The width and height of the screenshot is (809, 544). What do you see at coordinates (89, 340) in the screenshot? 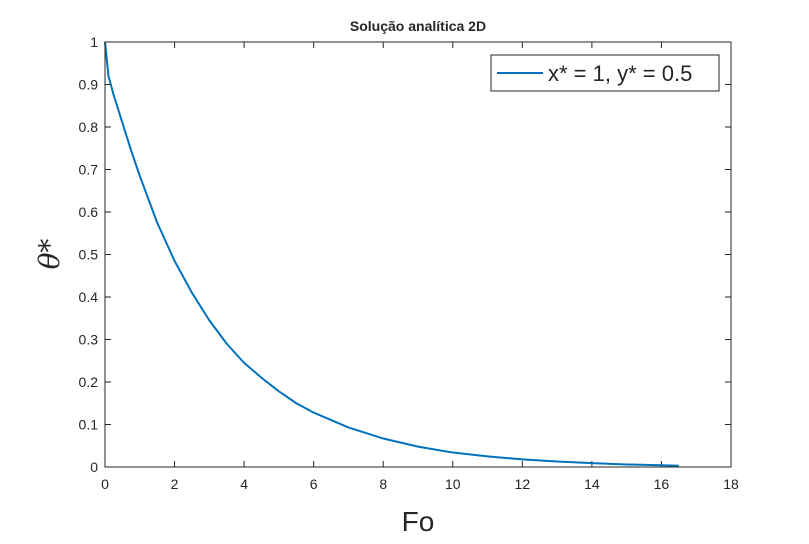
I see `y-tick-label: 0.3` at bounding box center [89, 340].